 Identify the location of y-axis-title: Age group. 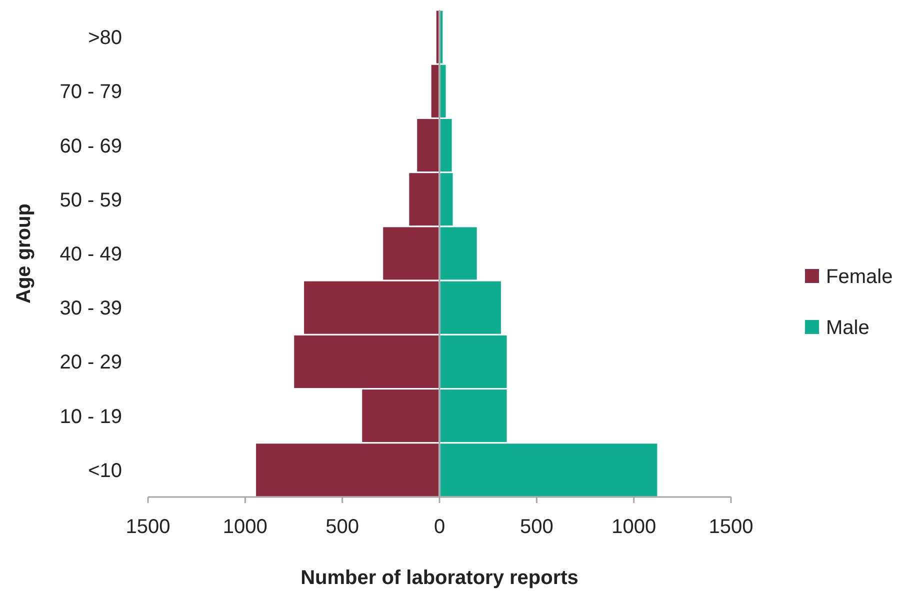
(24, 254).